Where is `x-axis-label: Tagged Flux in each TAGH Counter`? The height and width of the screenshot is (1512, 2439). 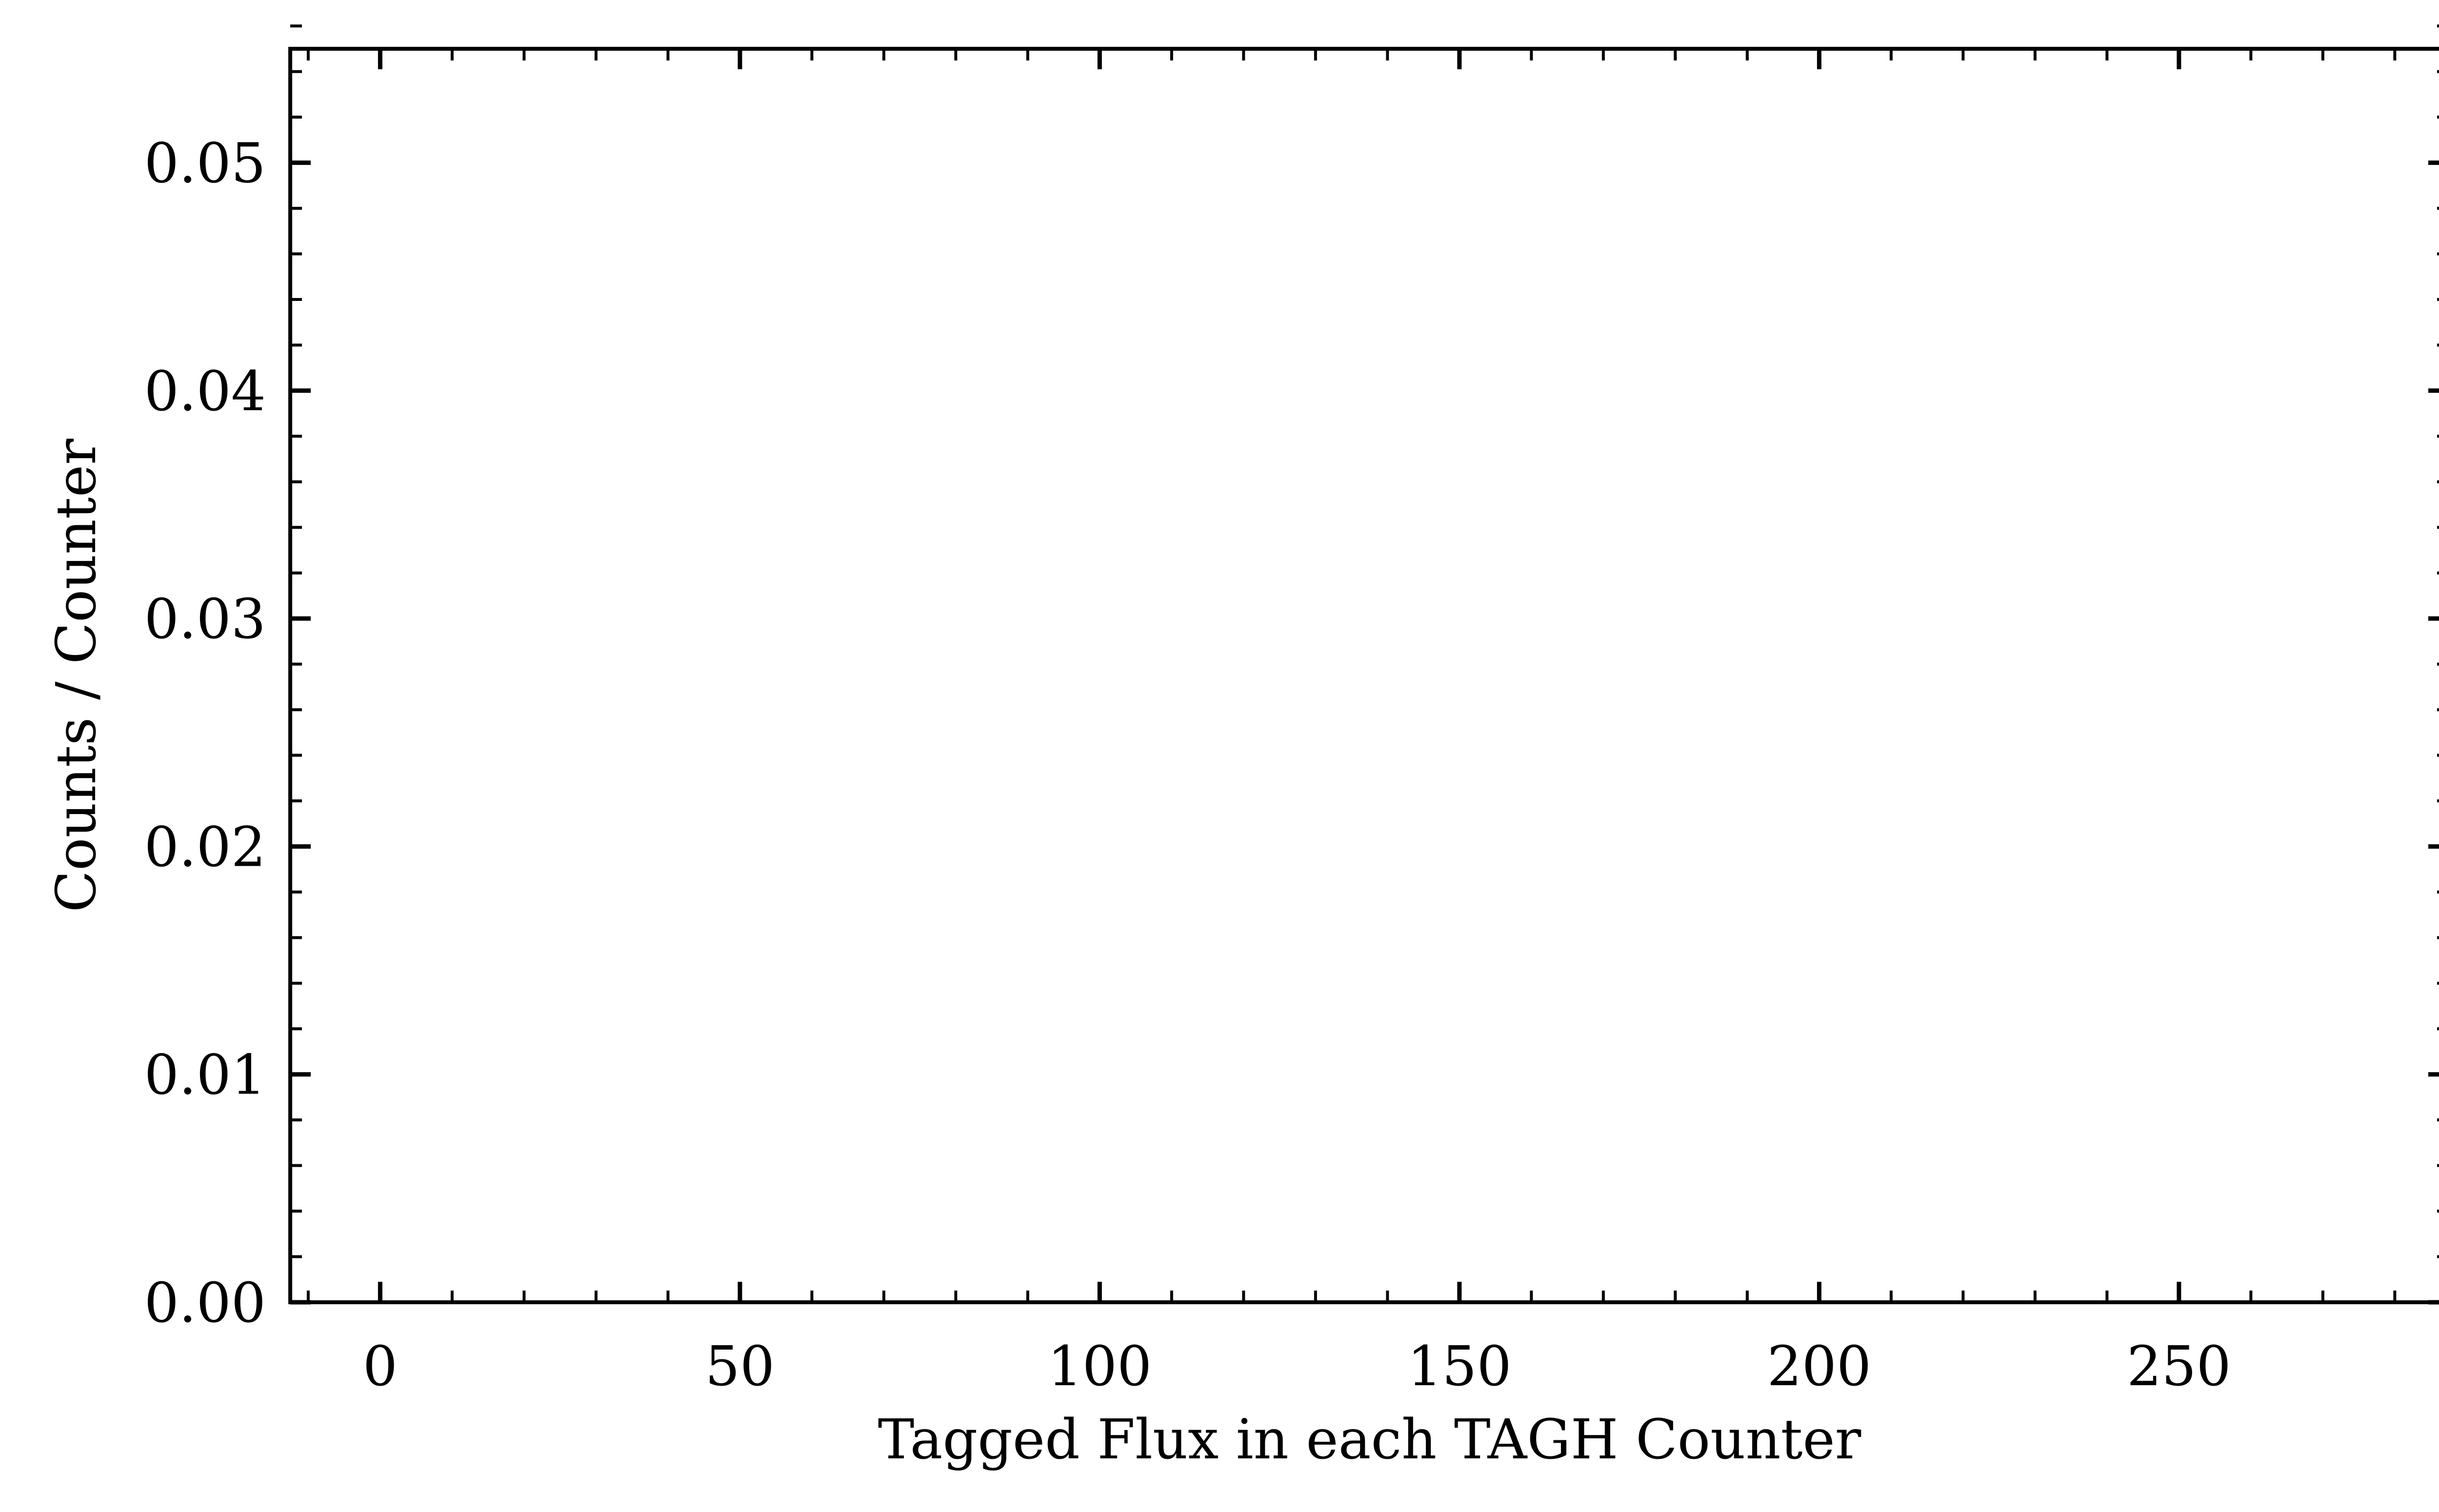
x-axis-label: Tagged Flux in each TAGH Counter is located at coordinates (1370, 1440).